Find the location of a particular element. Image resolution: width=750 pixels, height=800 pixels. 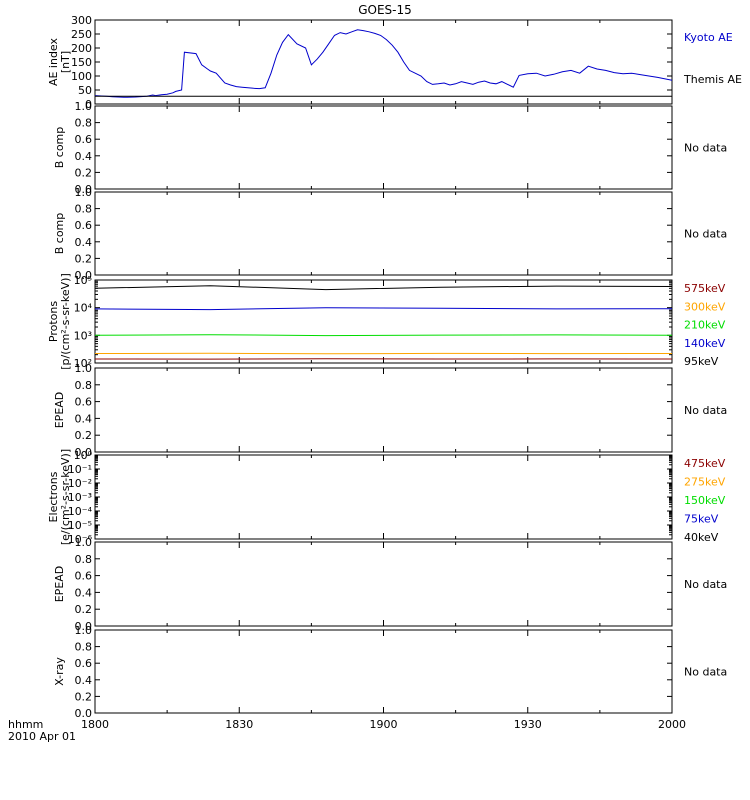

x-tick-label: 1800 is located at coordinates (95, 724).